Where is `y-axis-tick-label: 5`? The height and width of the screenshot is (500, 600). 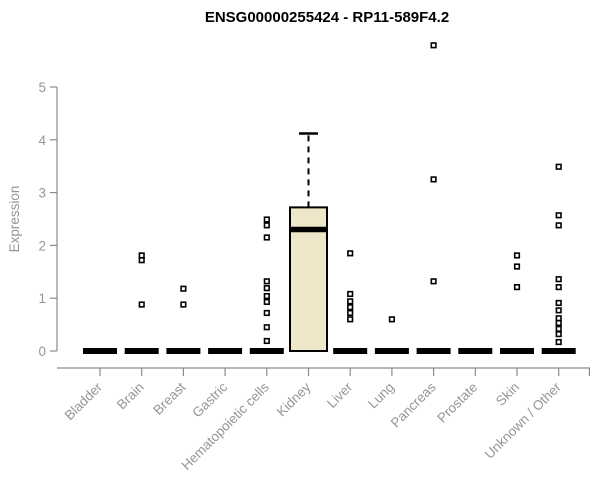
y-axis-tick-label: 5 is located at coordinates (42, 87).